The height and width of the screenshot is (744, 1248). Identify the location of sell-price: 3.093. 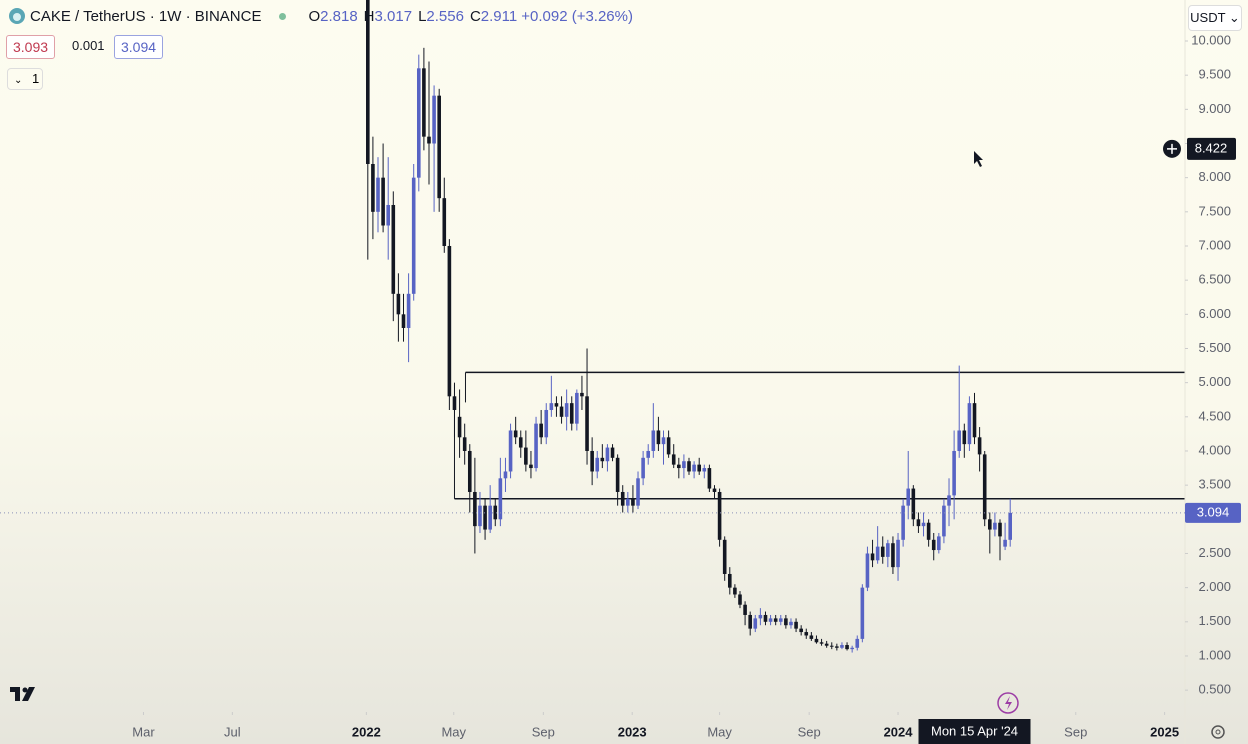
(31, 47).